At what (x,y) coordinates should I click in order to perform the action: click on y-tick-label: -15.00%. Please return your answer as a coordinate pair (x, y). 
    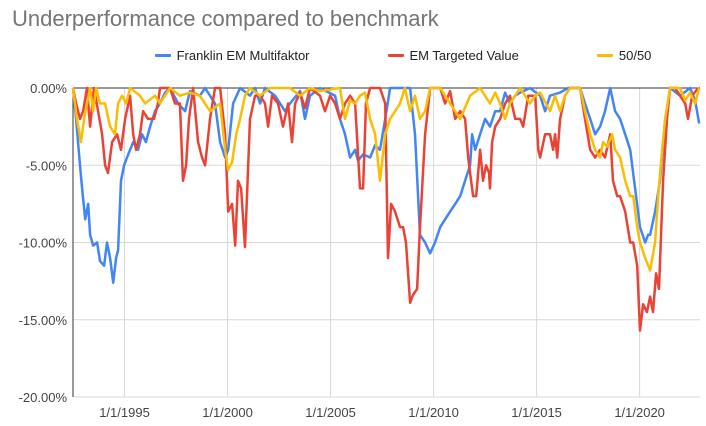
    Looking at the image, I should click on (43, 320).